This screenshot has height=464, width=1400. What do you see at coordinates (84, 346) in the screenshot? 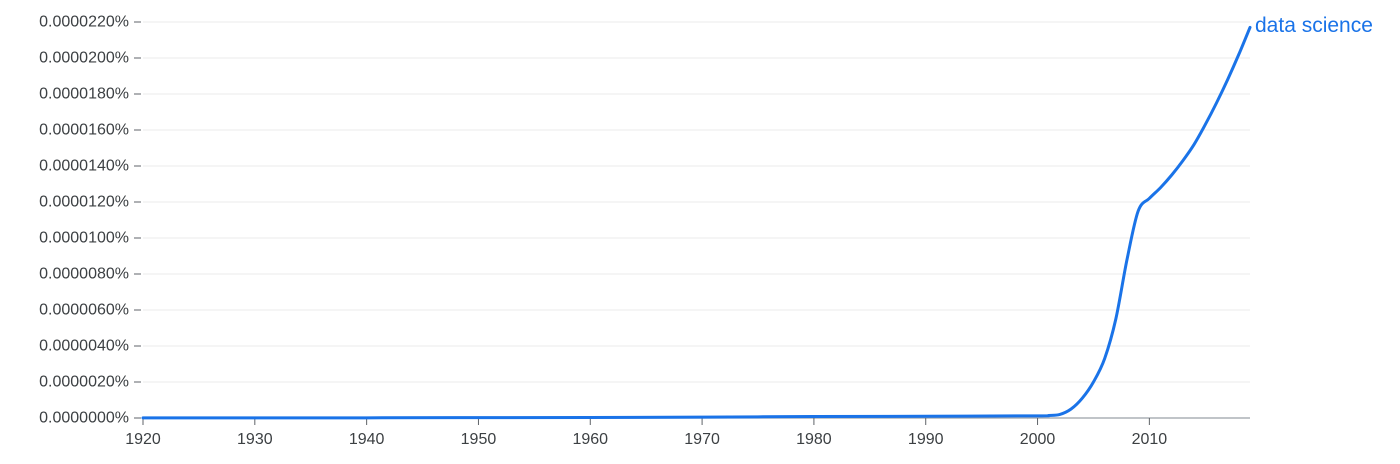
I see `y-tick-label: 0.0000040%` at bounding box center [84, 346].